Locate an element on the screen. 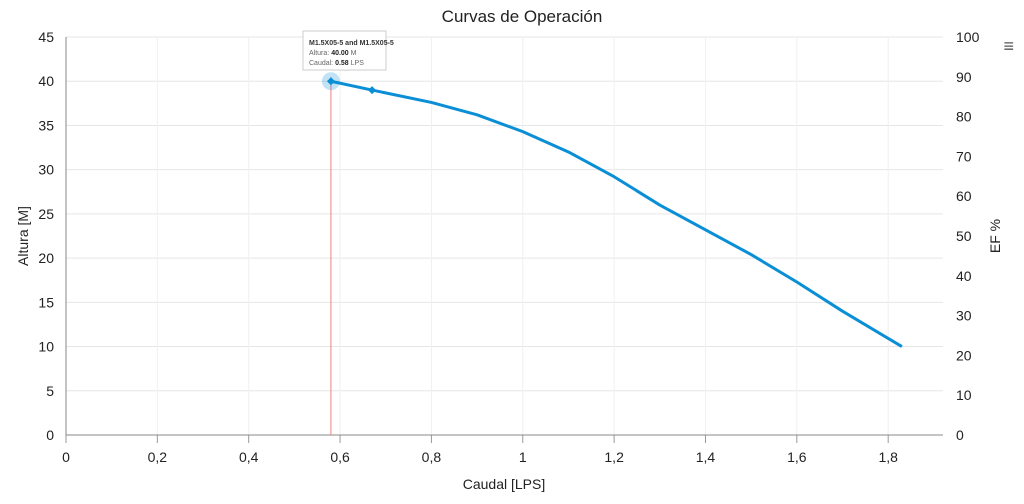  x-tick-label: 0 is located at coordinates (66, 457).